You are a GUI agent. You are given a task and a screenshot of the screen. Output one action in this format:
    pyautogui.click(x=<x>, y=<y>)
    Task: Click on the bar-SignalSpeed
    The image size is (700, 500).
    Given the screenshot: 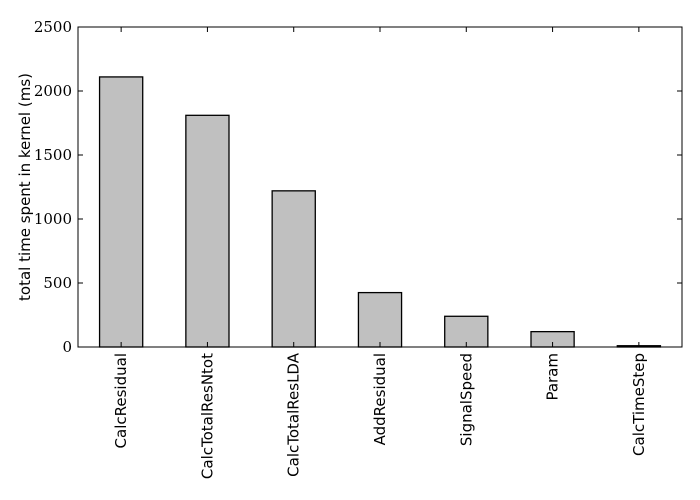 What is the action you would take?
    pyautogui.click(x=466, y=331)
    